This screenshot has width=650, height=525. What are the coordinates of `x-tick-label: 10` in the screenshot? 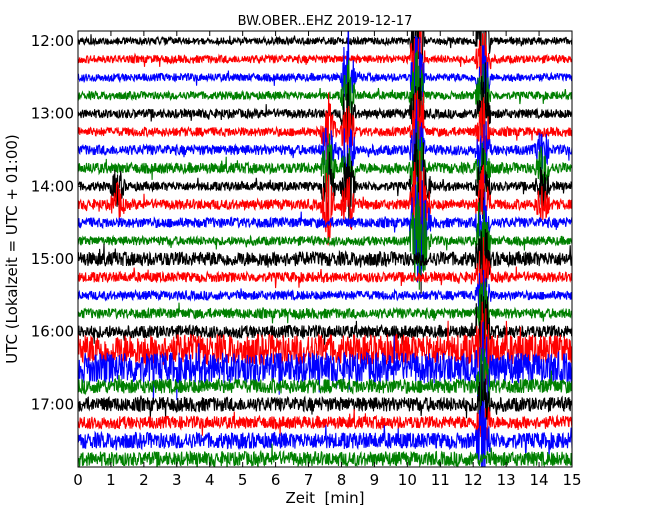 It's located at (407, 480).